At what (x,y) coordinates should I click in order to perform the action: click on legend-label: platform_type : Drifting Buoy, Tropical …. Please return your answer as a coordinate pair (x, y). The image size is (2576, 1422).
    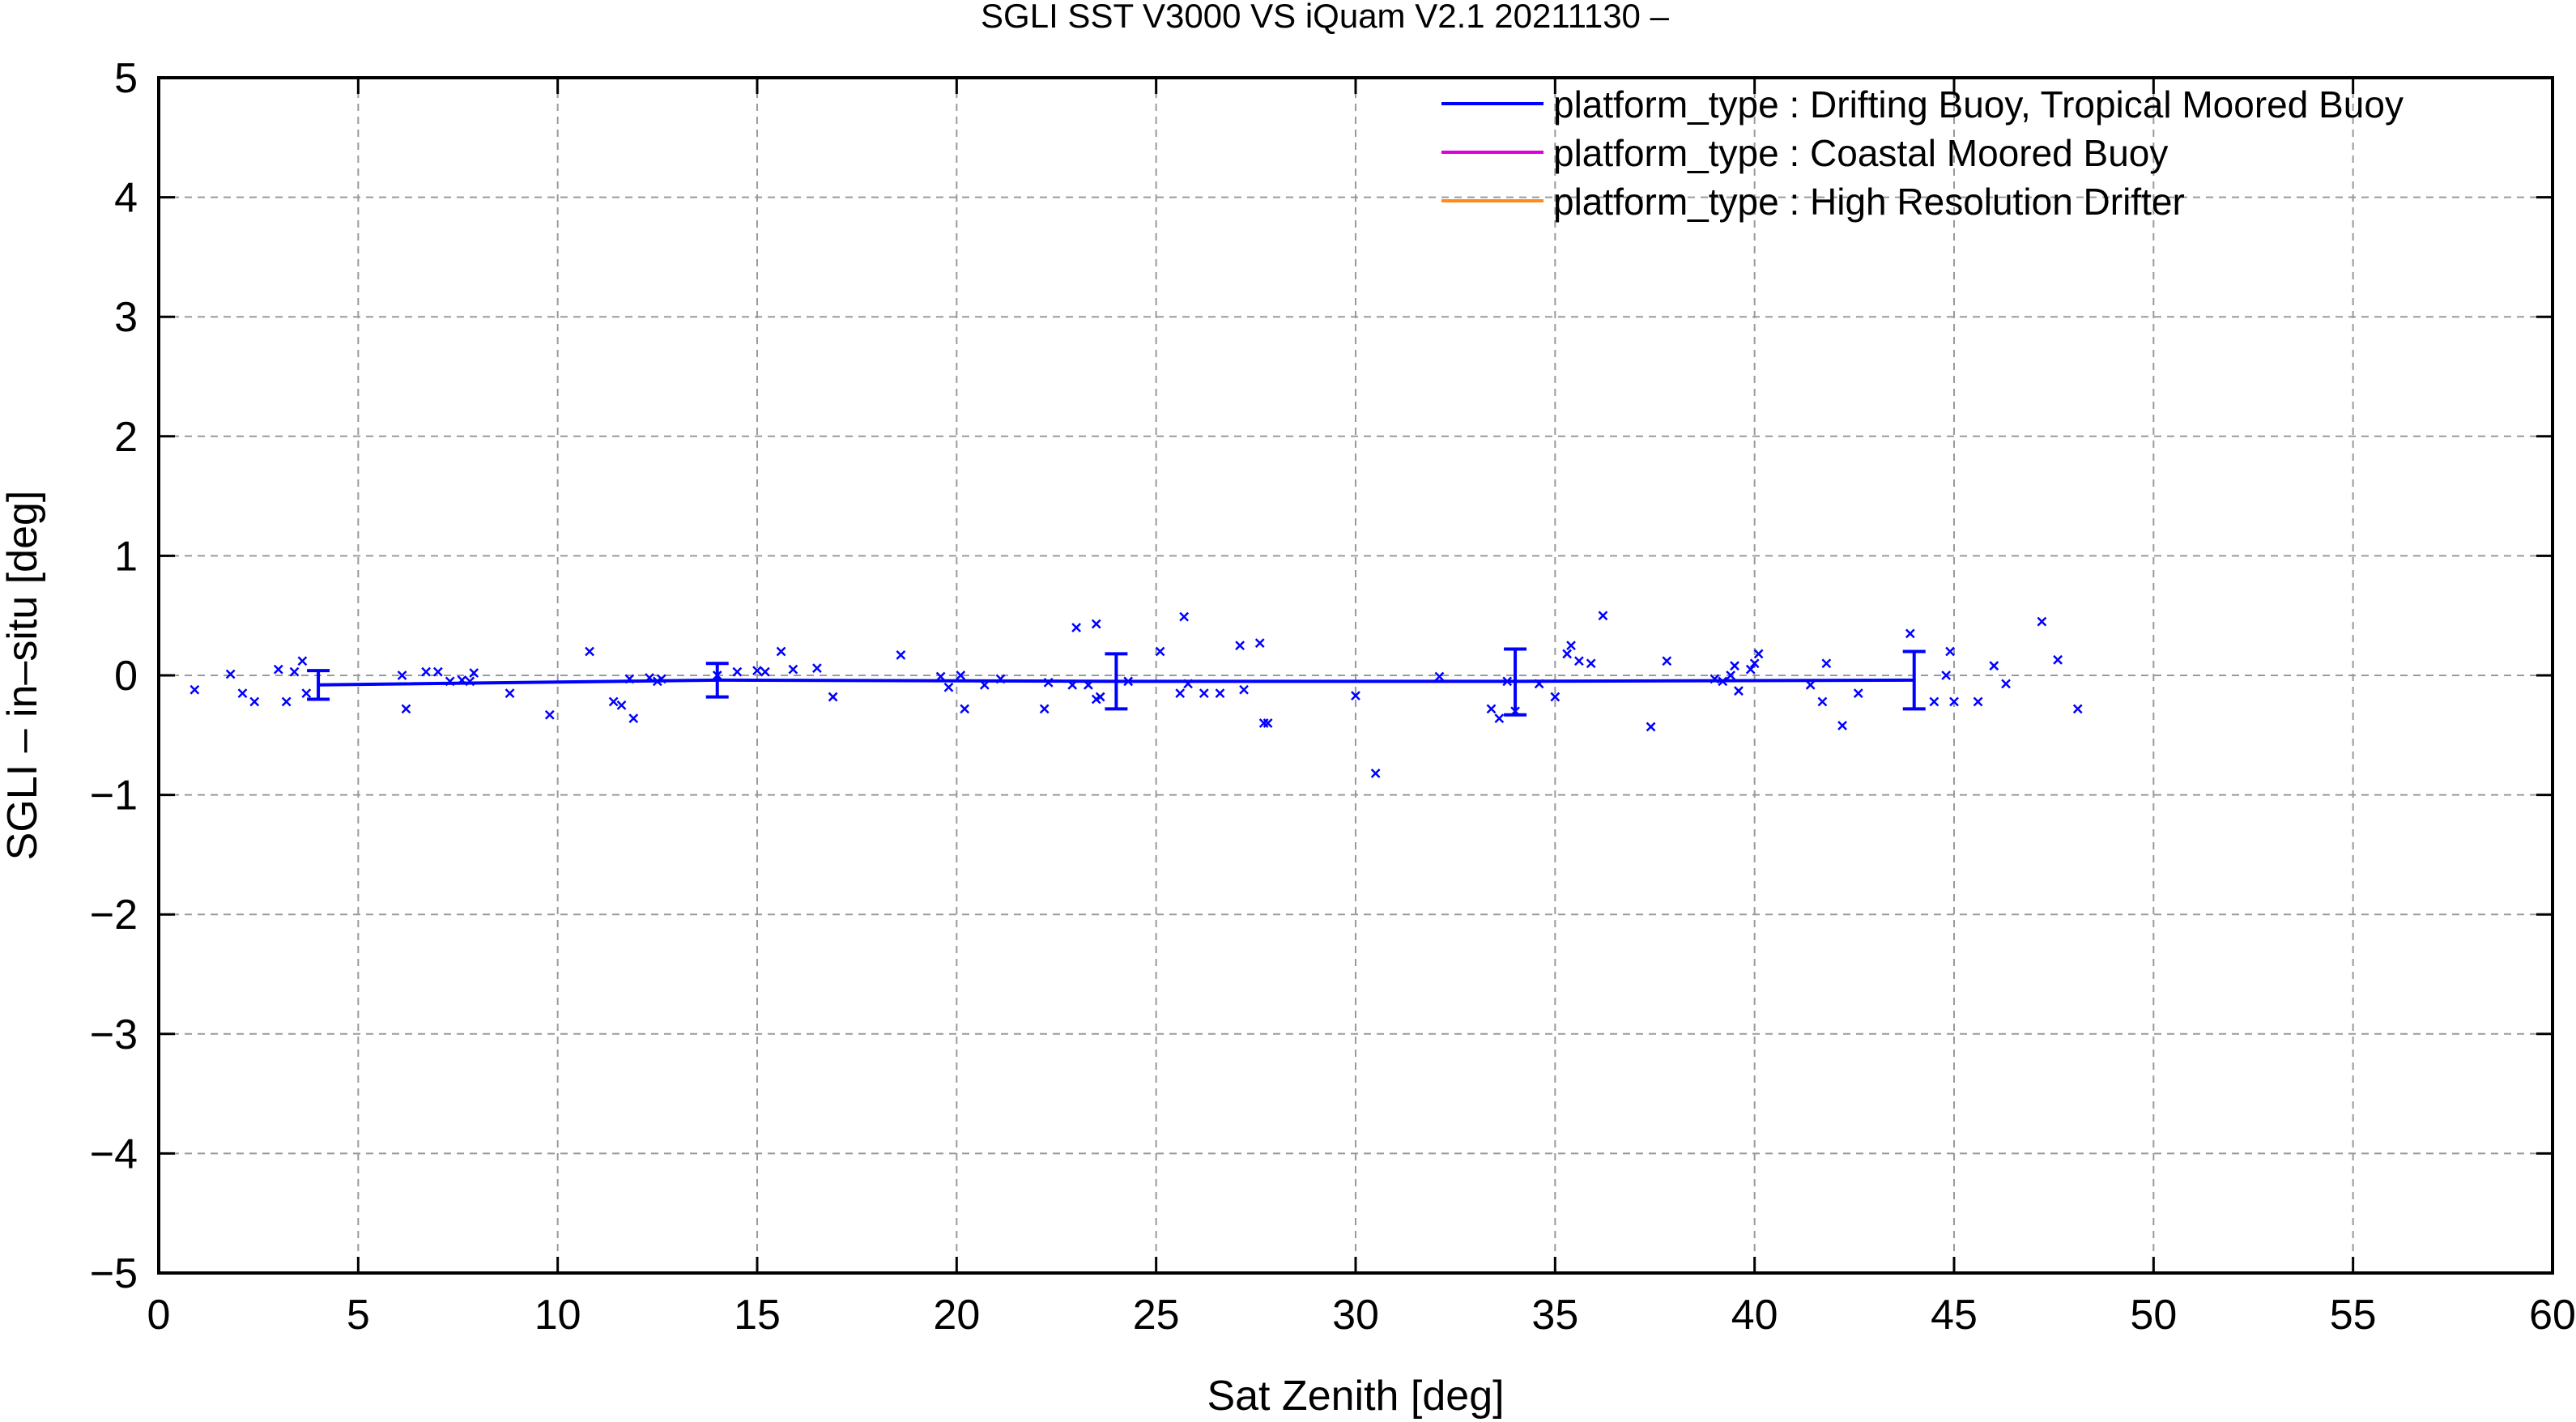
    Looking at the image, I should click on (1978, 104).